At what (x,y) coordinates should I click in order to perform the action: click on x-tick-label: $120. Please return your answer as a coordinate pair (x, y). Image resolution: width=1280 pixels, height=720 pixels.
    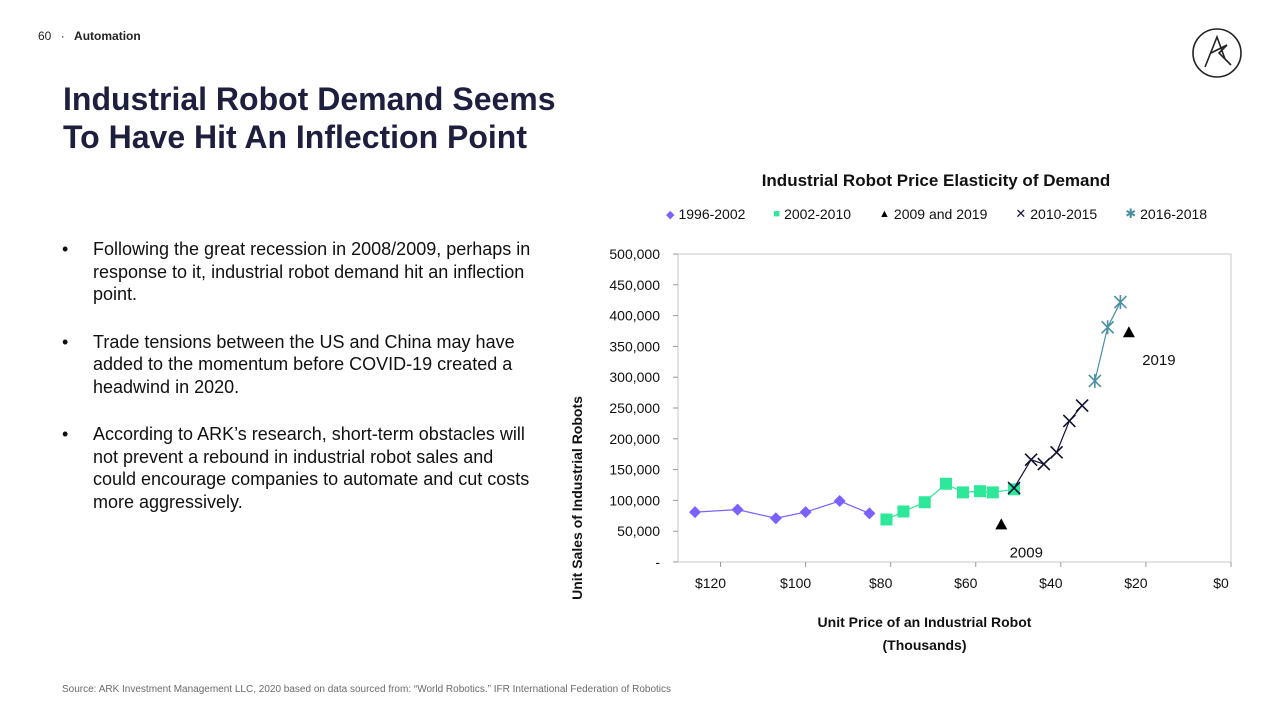
    Looking at the image, I should click on (710, 583).